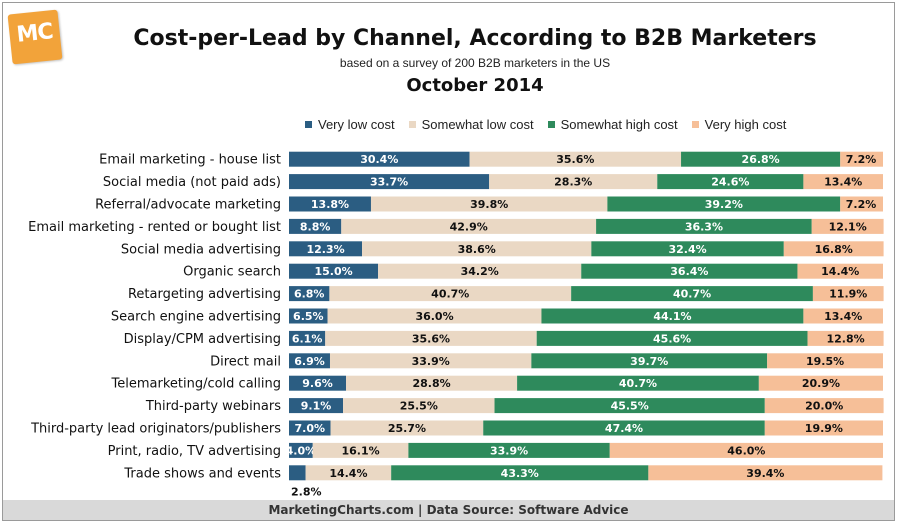 Image resolution: width=900 pixels, height=526 pixels. I want to click on category-label: Third-party lead originators/publishers, so click(155, 429).